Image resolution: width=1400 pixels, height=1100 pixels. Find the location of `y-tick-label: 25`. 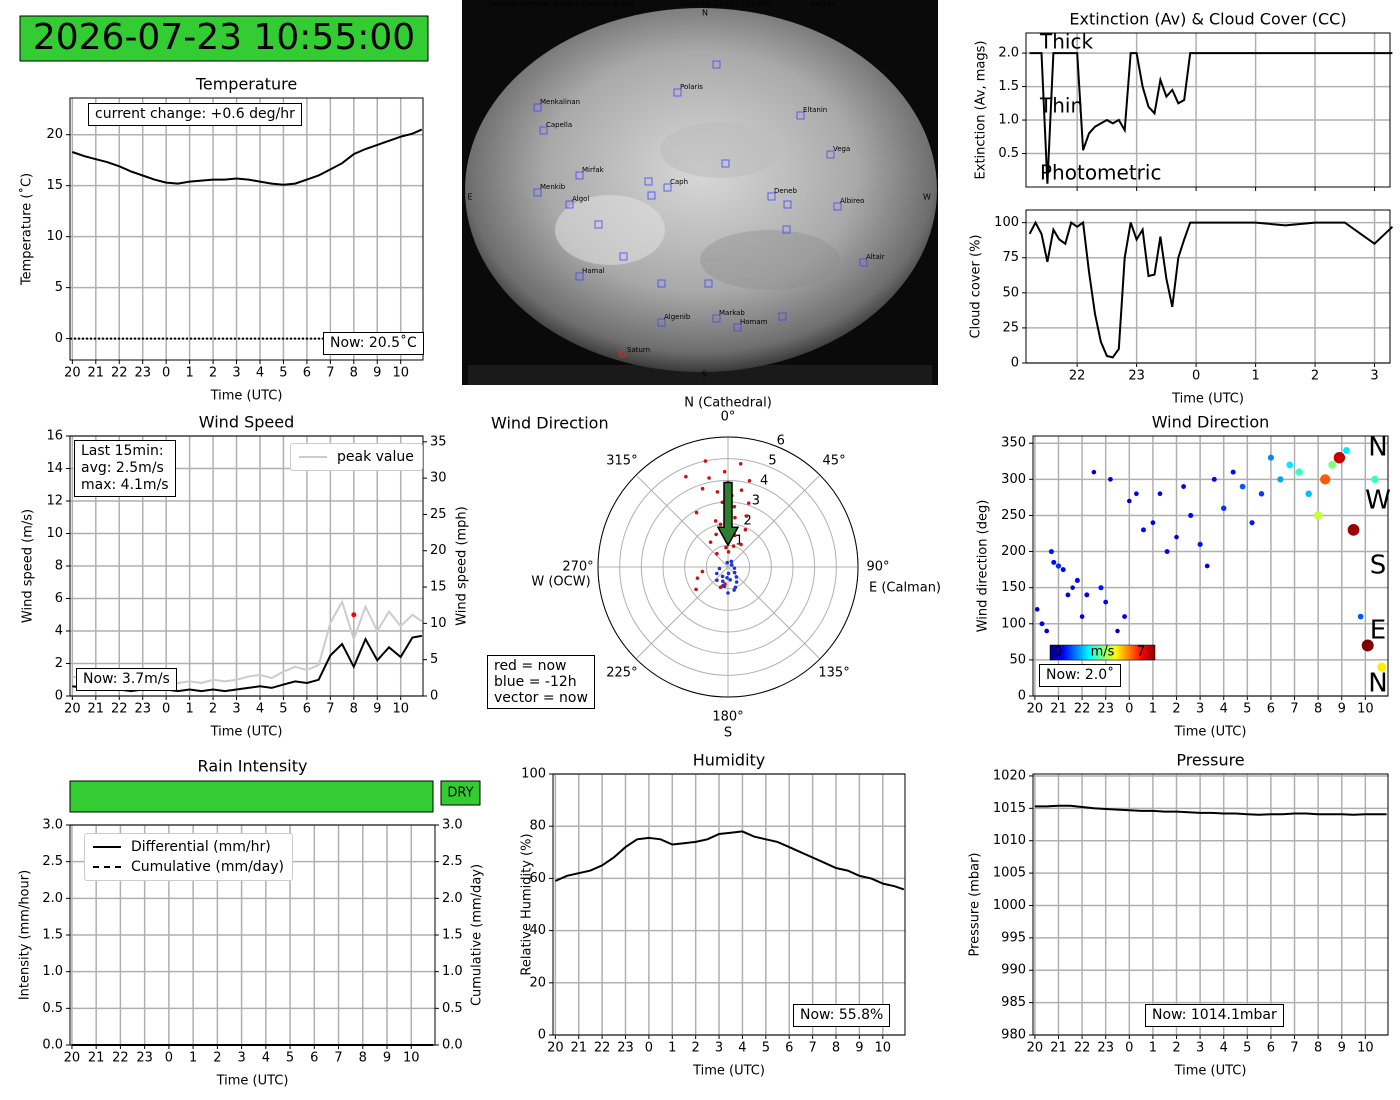

y-tick-label: 25 is located at coordinates (1010, 327).